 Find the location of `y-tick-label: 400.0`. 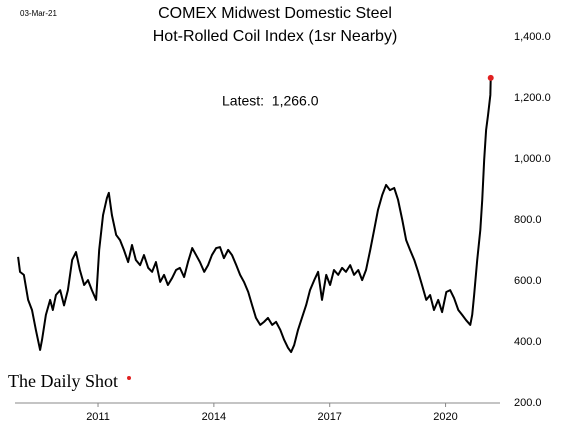

y-tick-label: 400.0 is located at coordinates (528, 342).